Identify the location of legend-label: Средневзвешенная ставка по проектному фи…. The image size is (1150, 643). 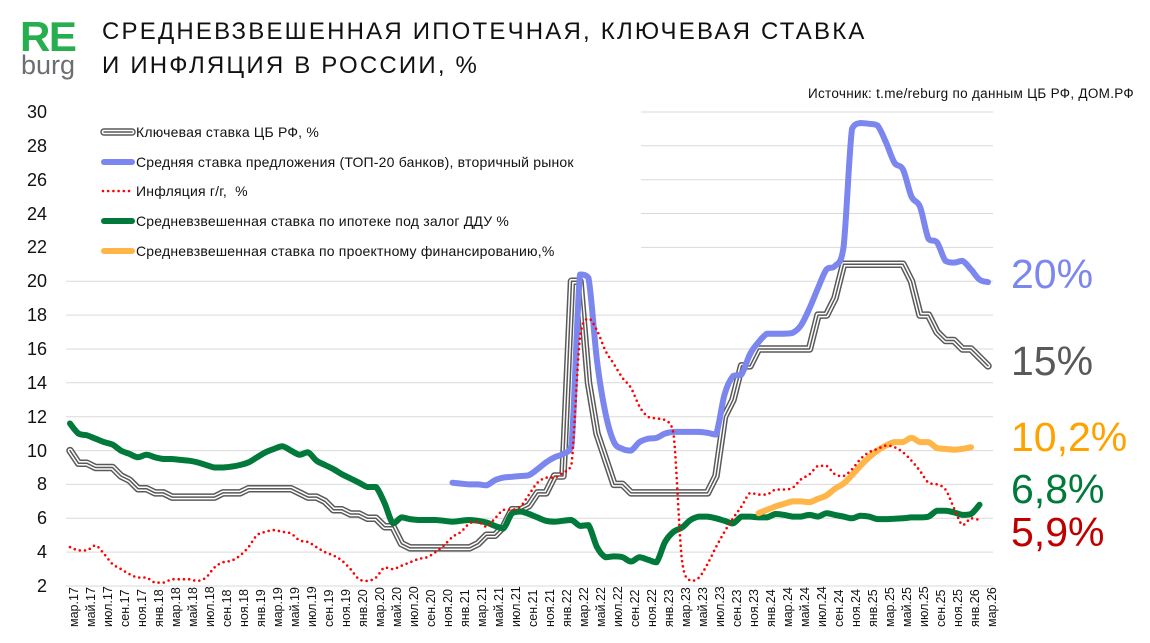
(345, 250).